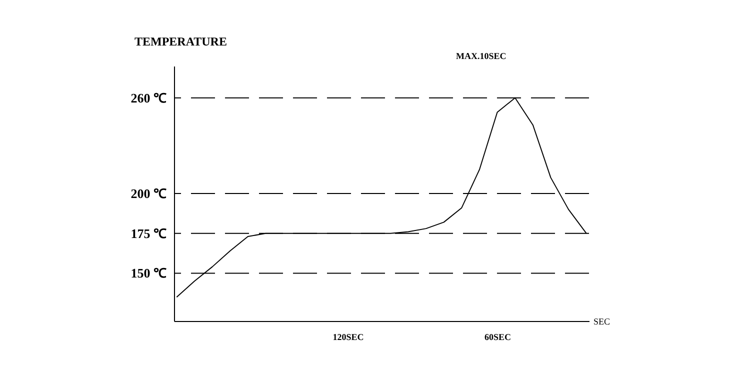  Describe the element at coordinates (180, 41) in the screenshot. I see `y-axis-title: TEMPERATURE` at that location.